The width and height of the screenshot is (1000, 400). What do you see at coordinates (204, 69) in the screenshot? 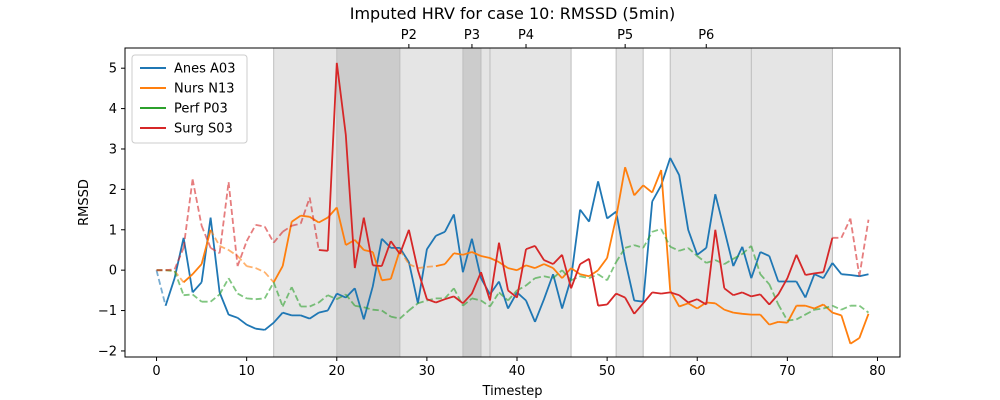
I see `legend-label: Anes A03` at bounding box center [204, 69].